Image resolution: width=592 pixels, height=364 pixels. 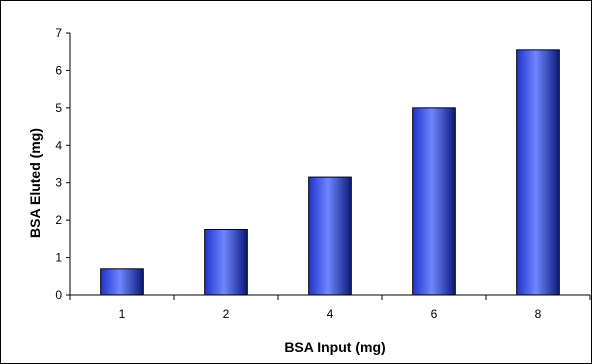 I want to click on x-axis-title: BSA Input (mg), so click(x=334, y=347).